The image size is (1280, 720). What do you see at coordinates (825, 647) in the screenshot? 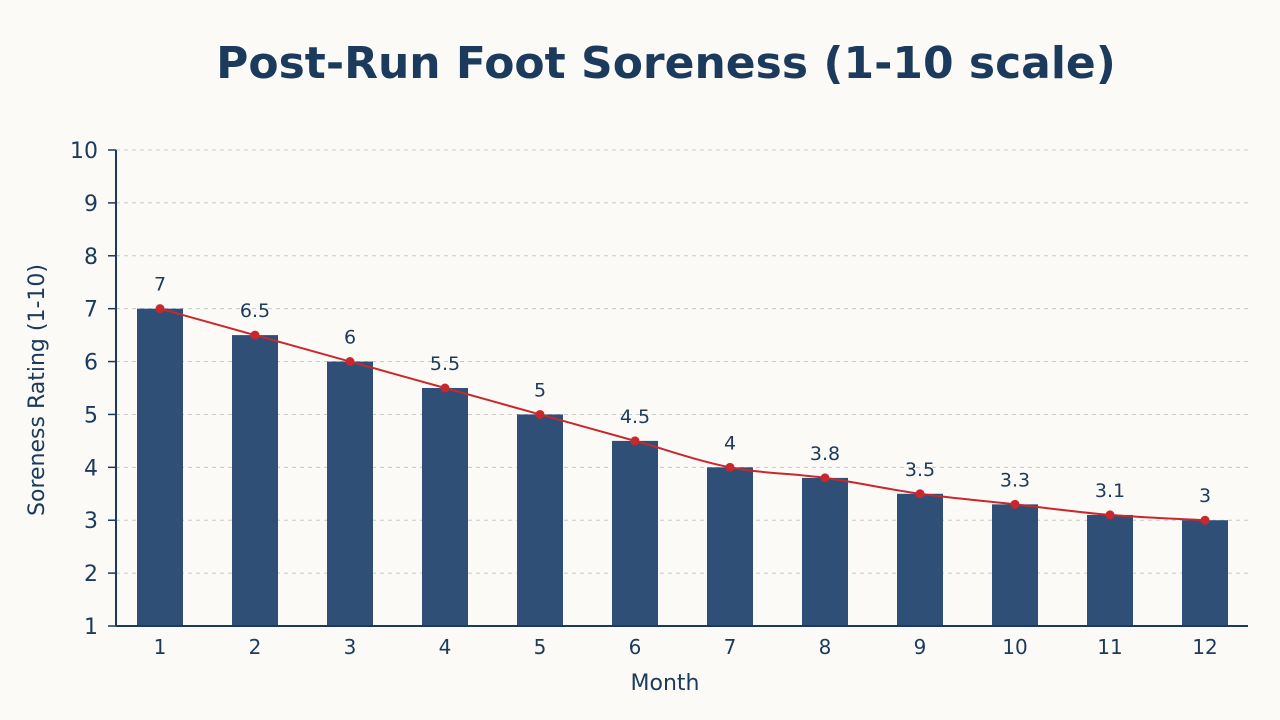
I see `x-tick-label: 8` at bounding box center [825, 647].